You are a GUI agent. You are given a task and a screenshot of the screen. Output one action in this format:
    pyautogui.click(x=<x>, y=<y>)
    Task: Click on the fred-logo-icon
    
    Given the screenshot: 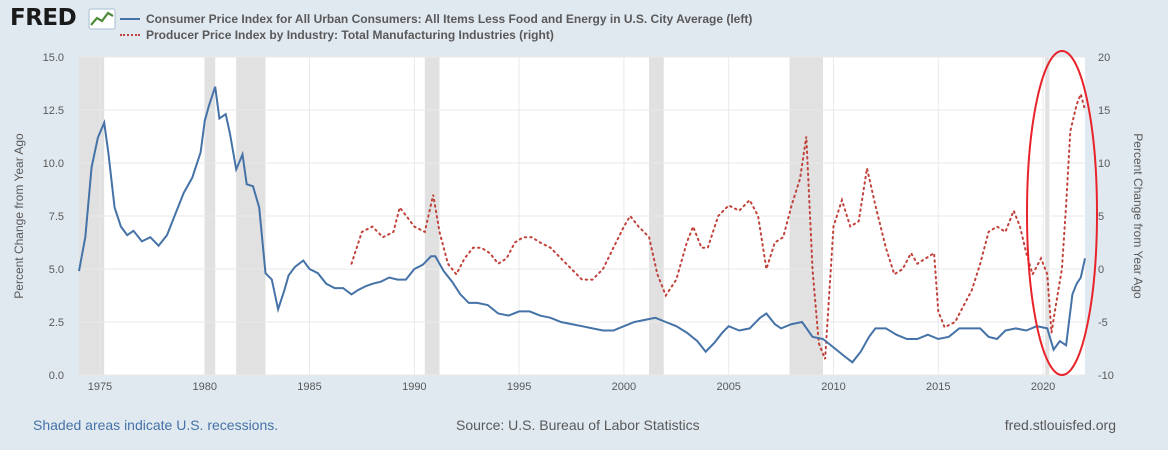 What is the action you would take?
    pyautogui.click(x=102, y=19)
    